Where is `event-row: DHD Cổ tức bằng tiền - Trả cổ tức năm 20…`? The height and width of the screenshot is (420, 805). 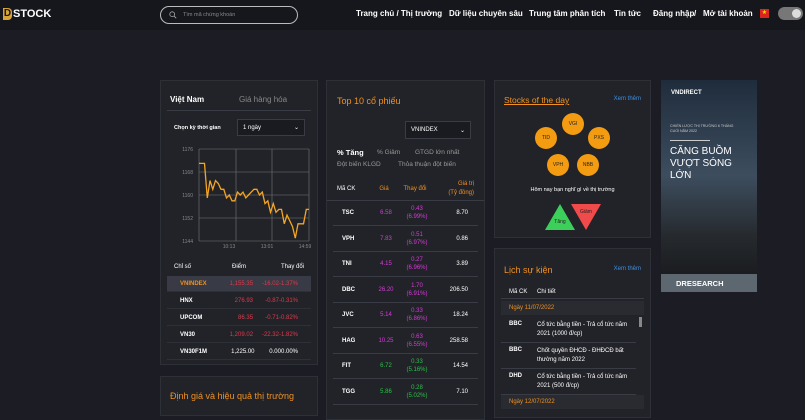
event-row: DHD Cổ tức bằng tiền - Trả cổ tức năm 20… is located at coordinates (568, 382).